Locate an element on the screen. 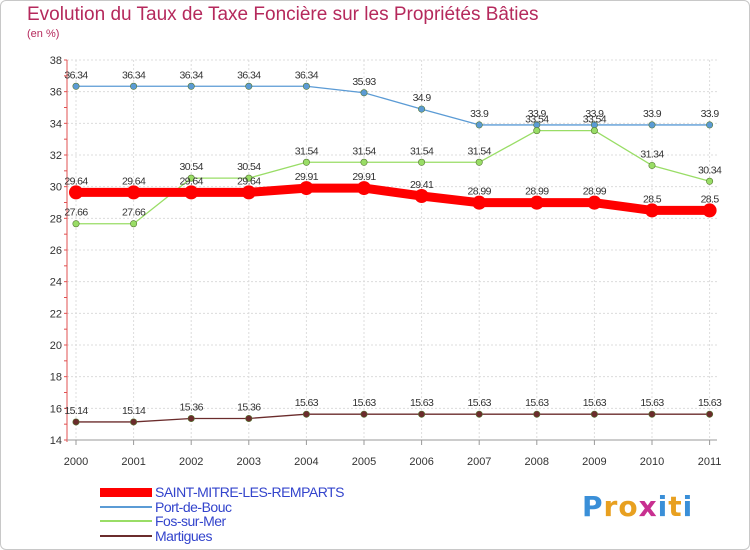  y-tick-label: 34 is located at coordinates (56, 124).